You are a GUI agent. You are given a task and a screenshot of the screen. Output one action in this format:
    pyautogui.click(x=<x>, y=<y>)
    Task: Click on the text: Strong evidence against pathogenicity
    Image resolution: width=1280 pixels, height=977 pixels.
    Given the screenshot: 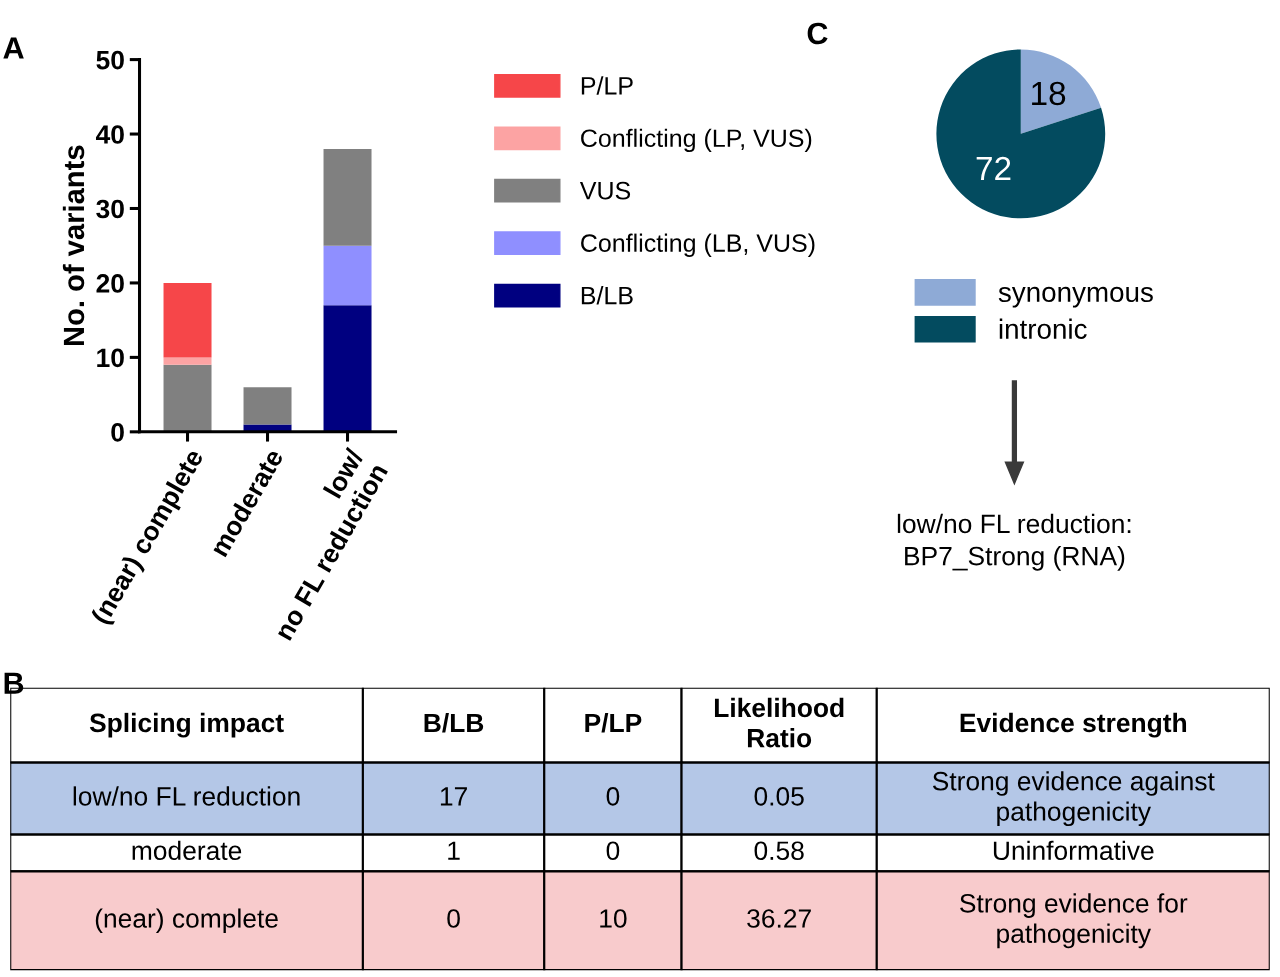 What is the action you would take?
    pyautogui.click(x=1073, y=799)
    